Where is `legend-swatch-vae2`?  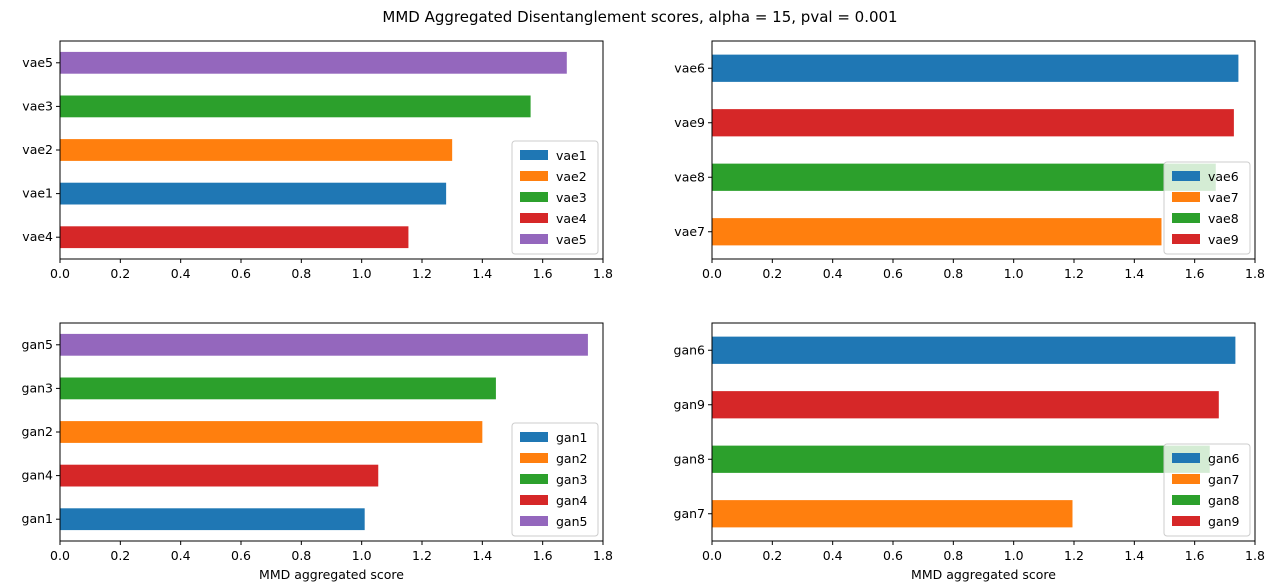
legend-swatch-vae2 is located at coordinates (534, 176).